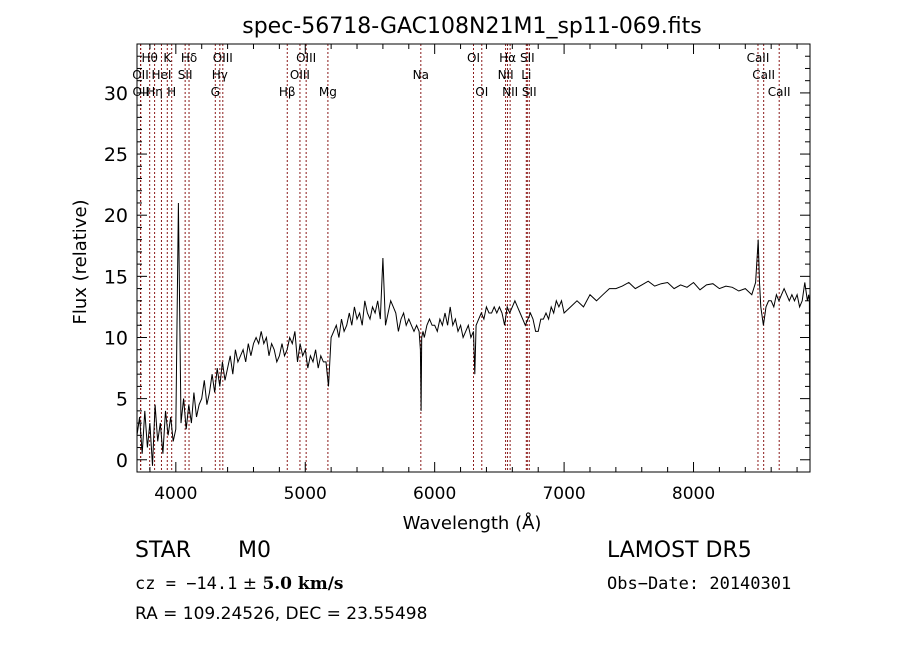 This screenshot has width=900, height=649. What do you see at coordinates (116, 277) in the screenshot?
I see `y-tick-label: 15` at bounding box center [116, 277].